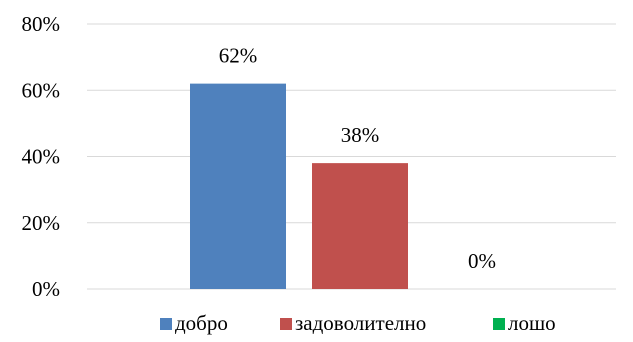  I want to click on y-axis-ticks: 0% 20% 40% 60% 80%, so click(41, 156).